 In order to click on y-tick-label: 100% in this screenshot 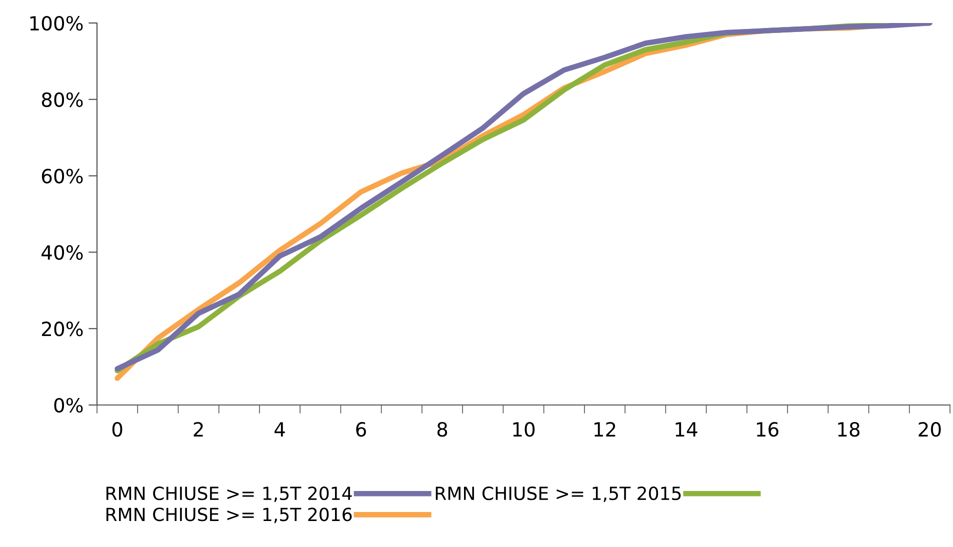, I will do `click(56, 23)`.